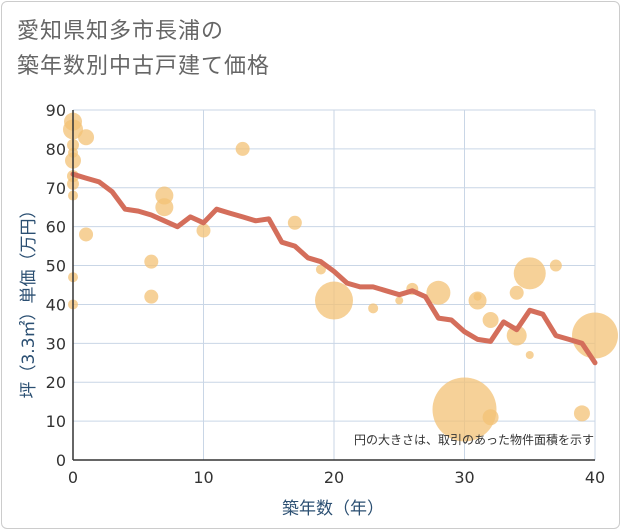 This screenshot has width=621, height=530. Describe the element at coordinates (56, 421) in the screenshot. I see `y-tick-label: 10` at that location.